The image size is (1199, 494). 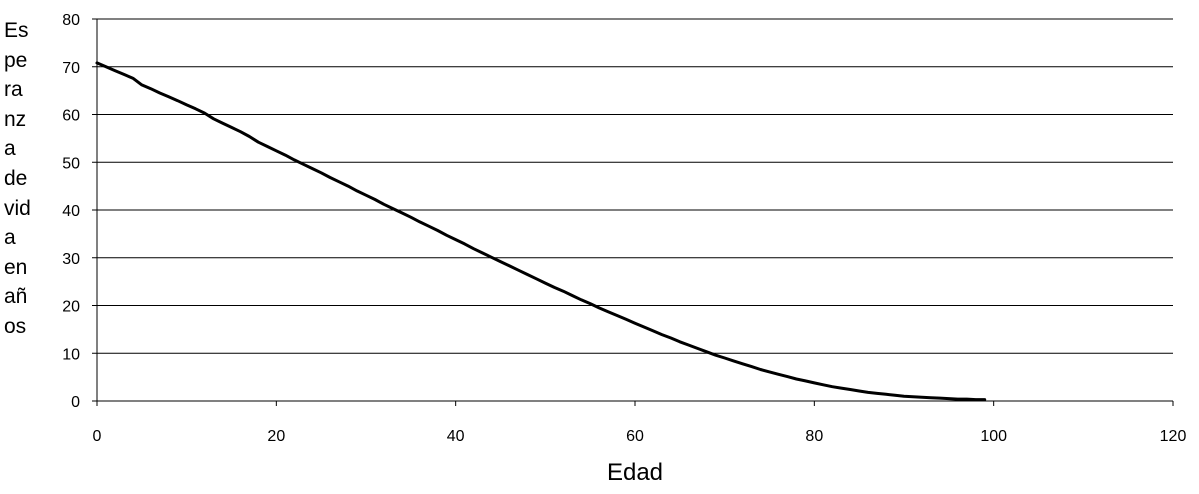 I want to click on y-axis-label-line: os, so click(x=15, y=326).